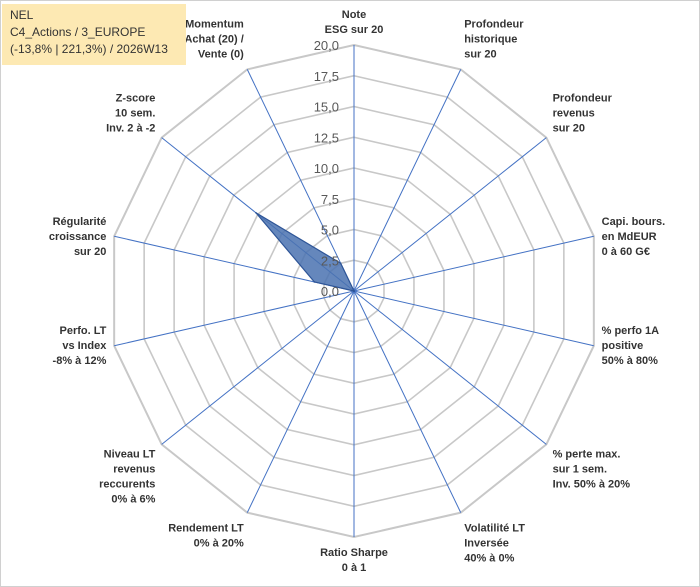 The width and height of the screenshot is (700, 587). Describe the element at coordinates (130, 129) in the screenshot. I see `axis-label-line: Inv. 2 à -2` at that location.